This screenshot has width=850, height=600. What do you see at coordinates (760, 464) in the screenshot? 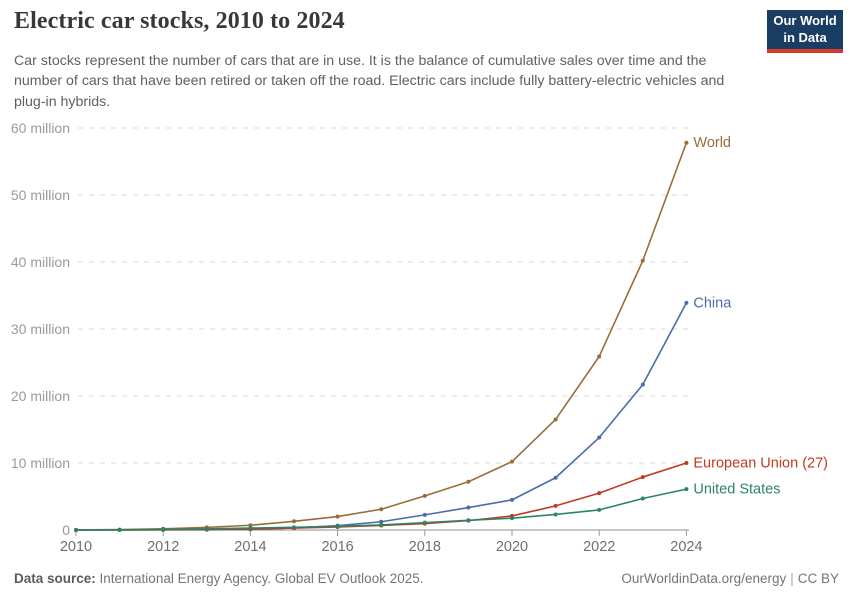
I see `series-label-european-union-27: European Union (27)` at bounding box center [760, 464].